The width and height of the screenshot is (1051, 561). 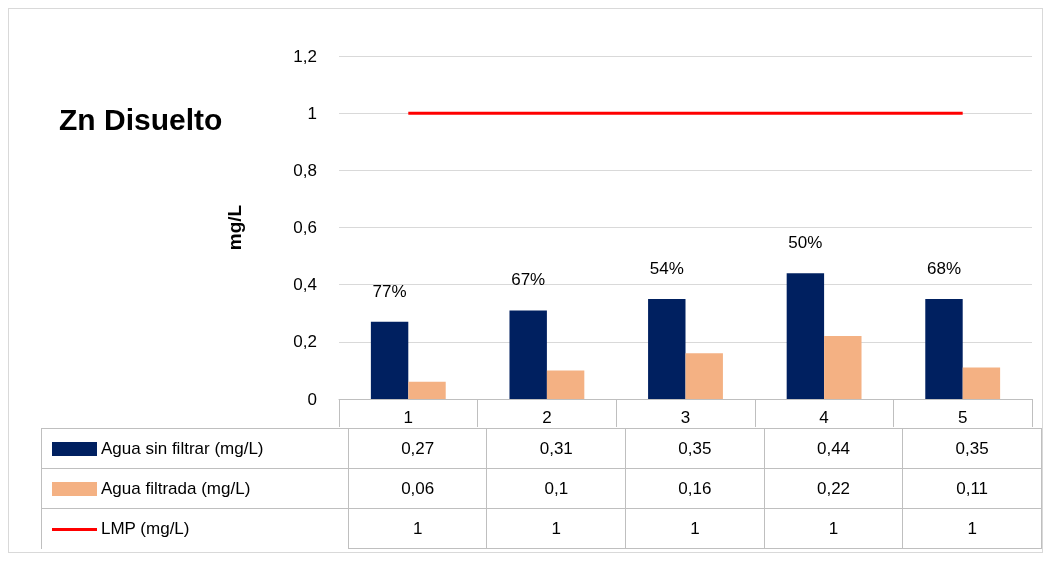 I want to click on data-label: 0,22, so click(x=833, y=488).